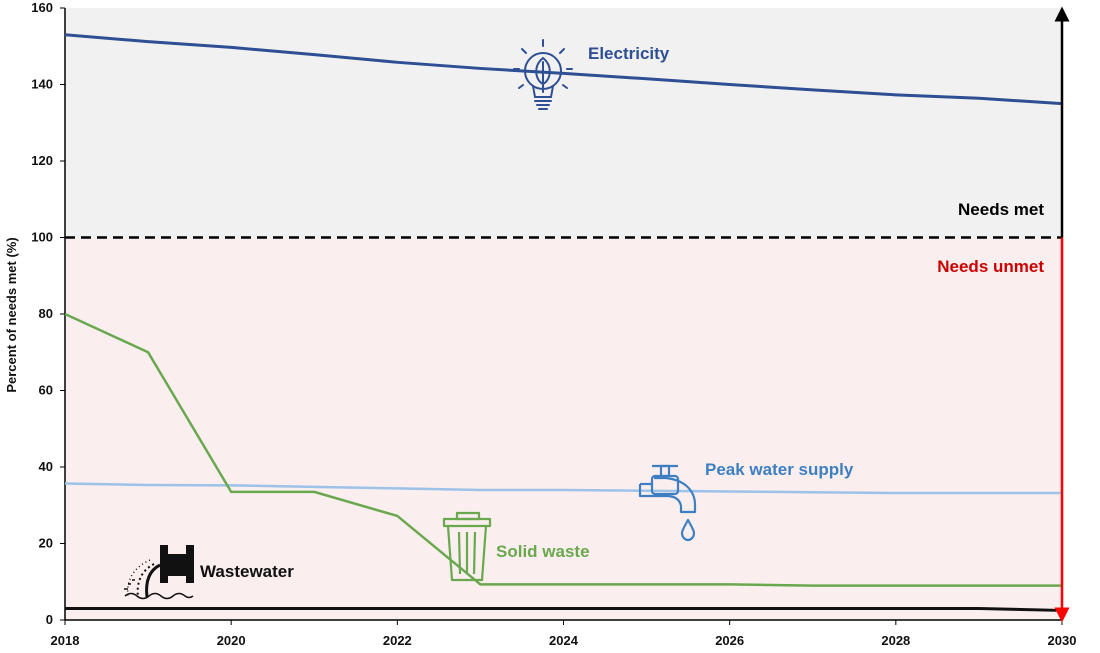  I want to click on x-tick-label: 2018, so click(65, 640).